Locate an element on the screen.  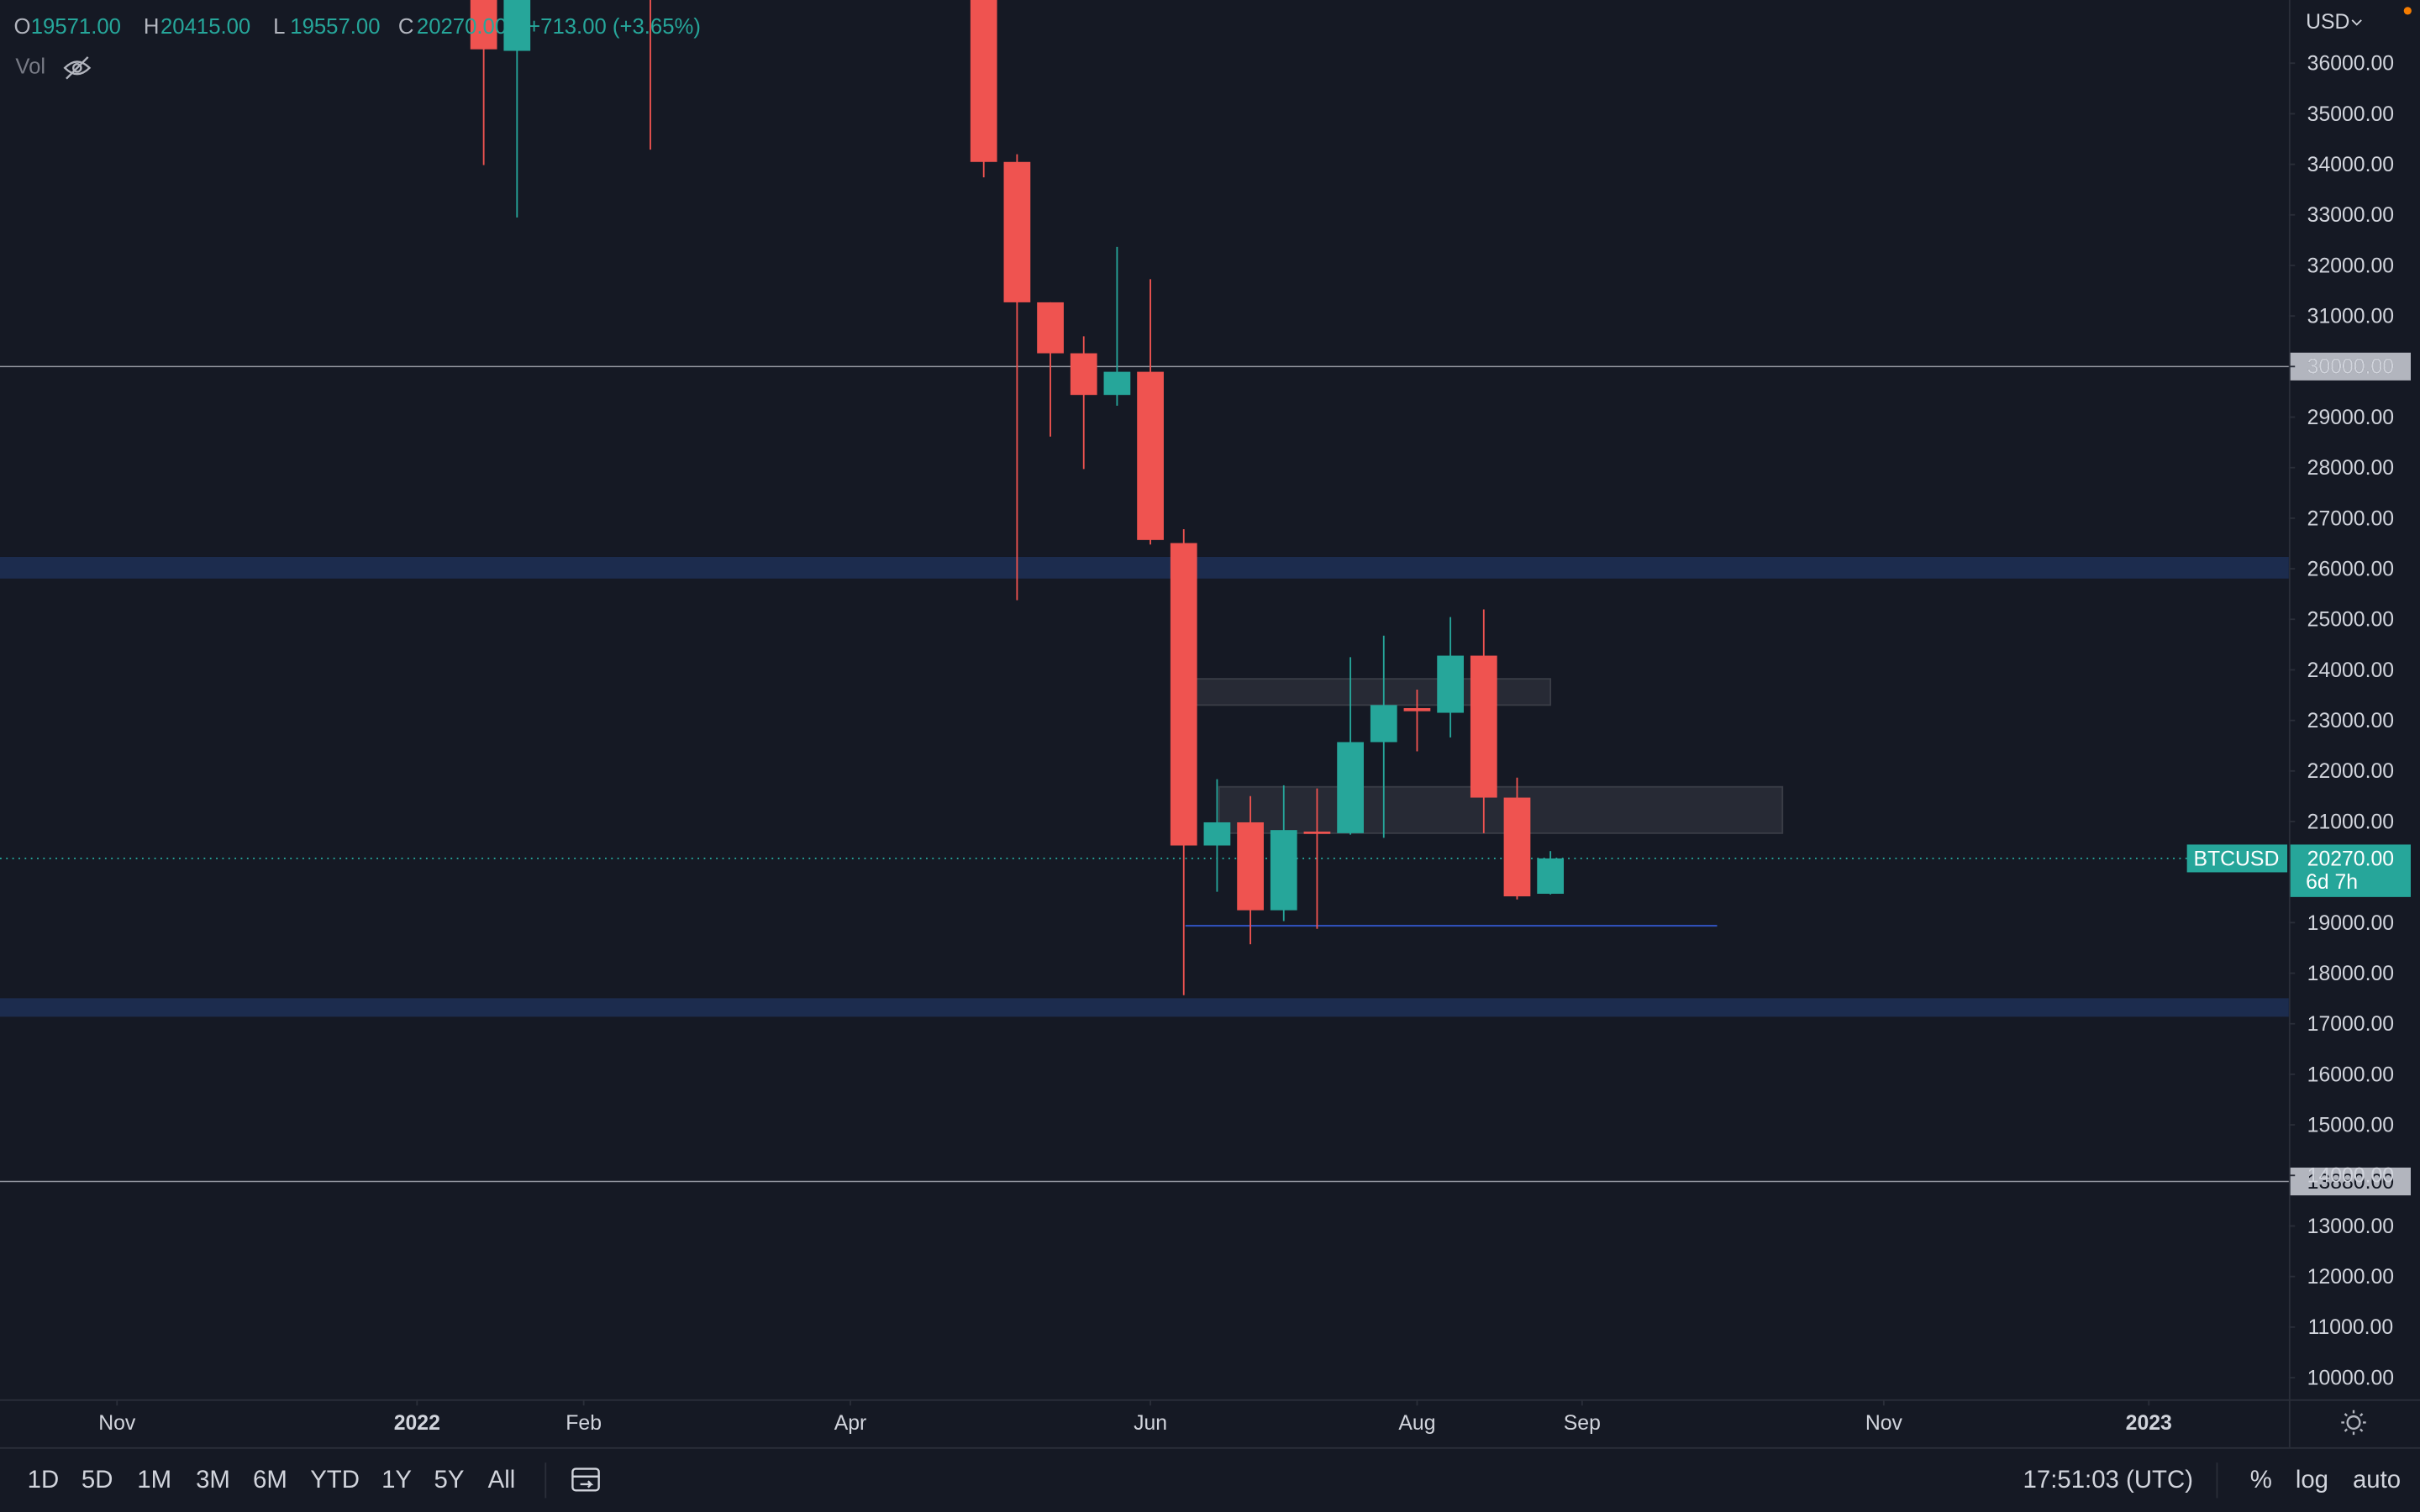
y-tick-label: 29000.00 is located at coordinates (2350, 418).